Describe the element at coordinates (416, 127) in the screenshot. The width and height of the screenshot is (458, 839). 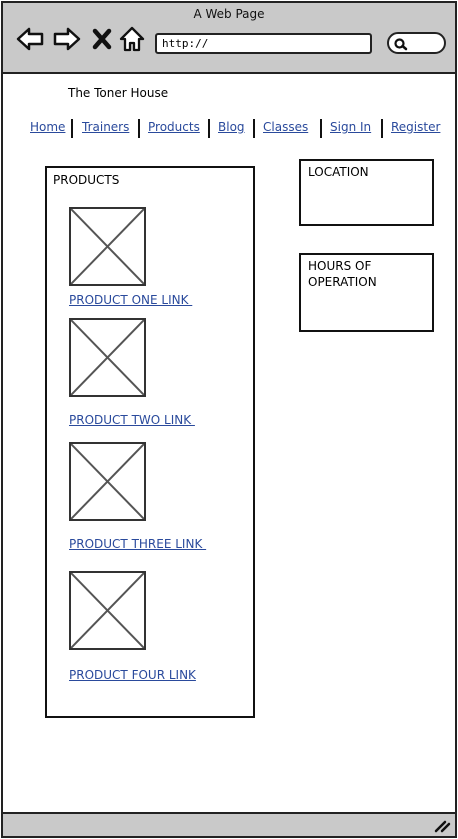
I see `nav-register: Register` at that location.